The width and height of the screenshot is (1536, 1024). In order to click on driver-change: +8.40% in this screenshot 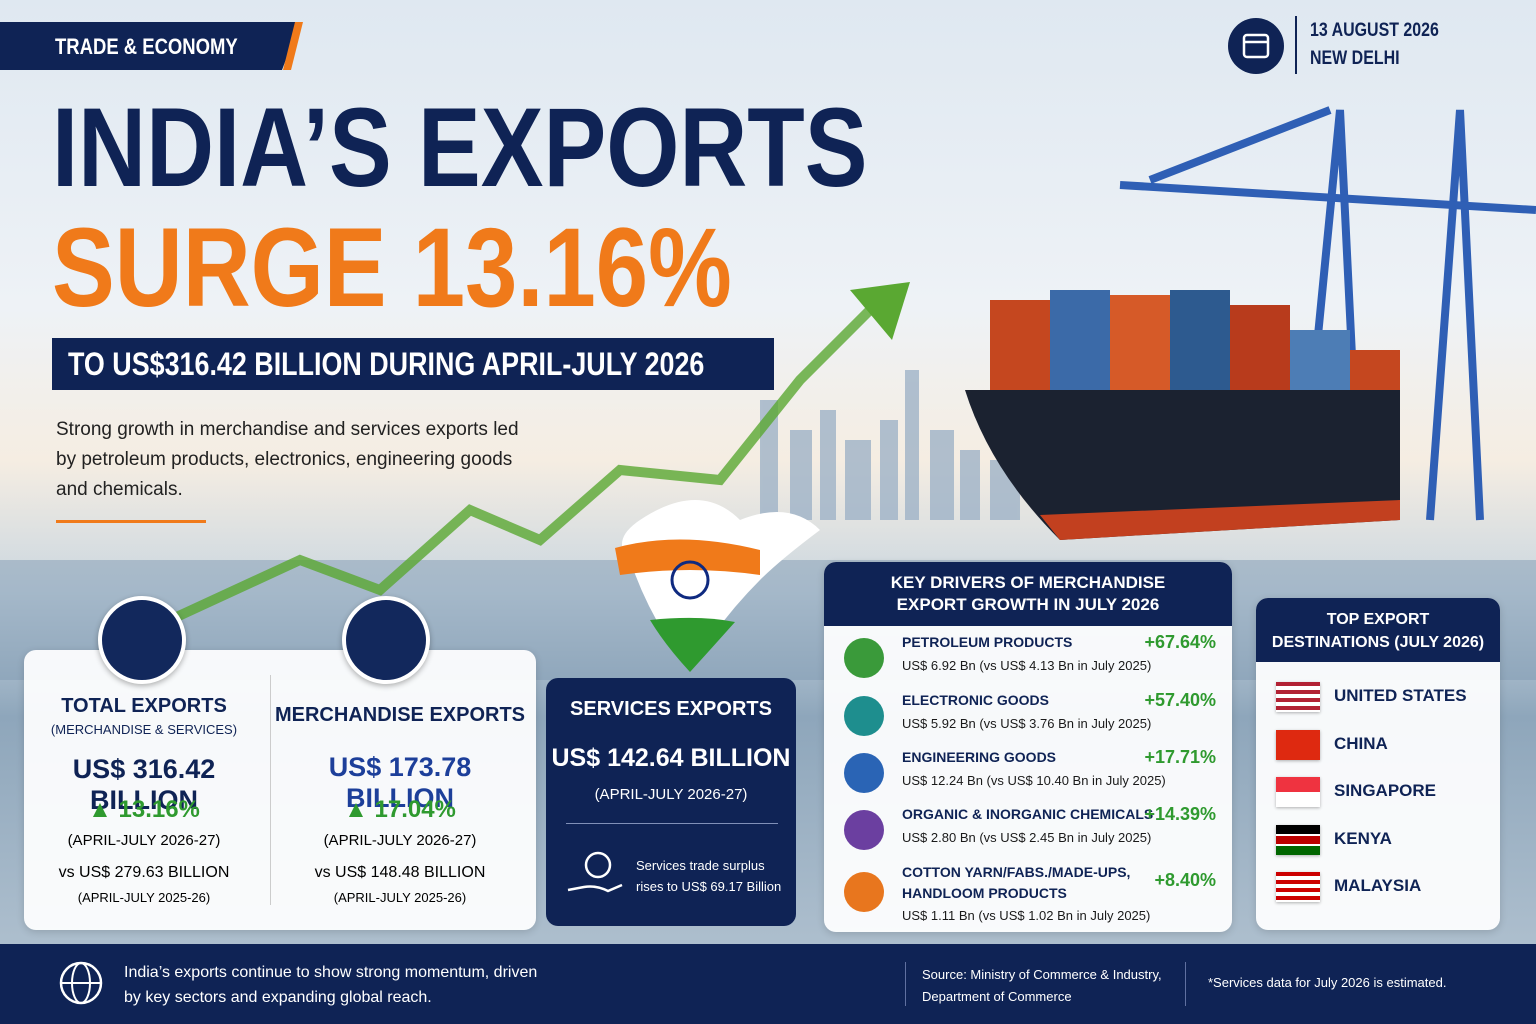, I will do `click(1185, 880)`.